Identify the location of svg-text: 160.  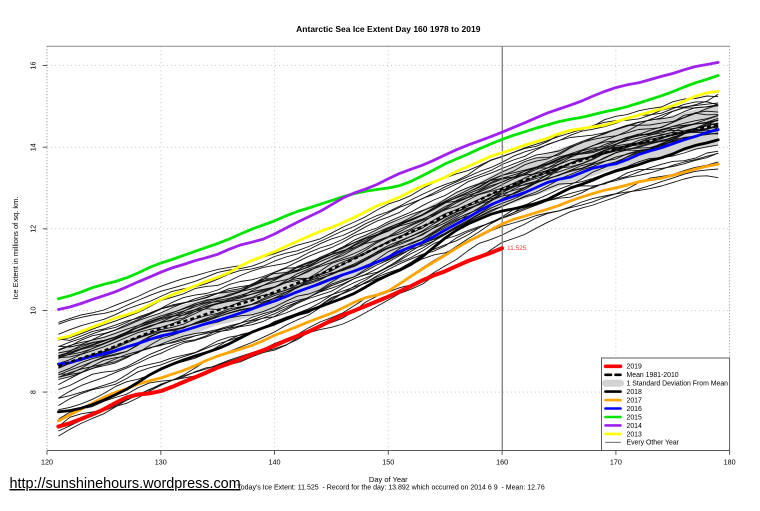
(502, 462).